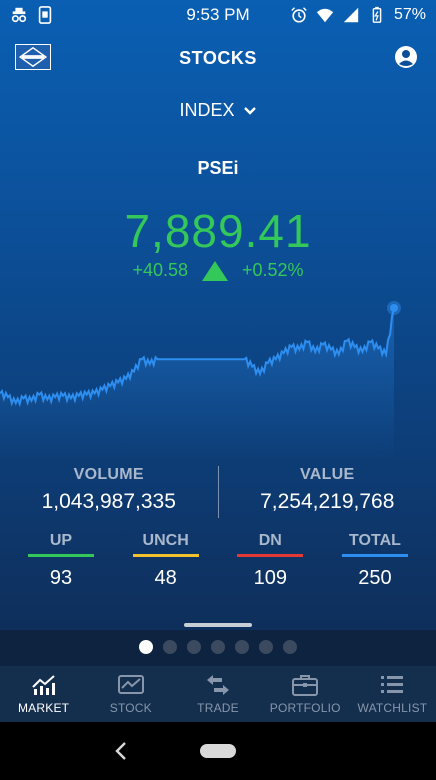 This screenshot has height=780, width=436. I want to click on account-icon, so click(406, 57).